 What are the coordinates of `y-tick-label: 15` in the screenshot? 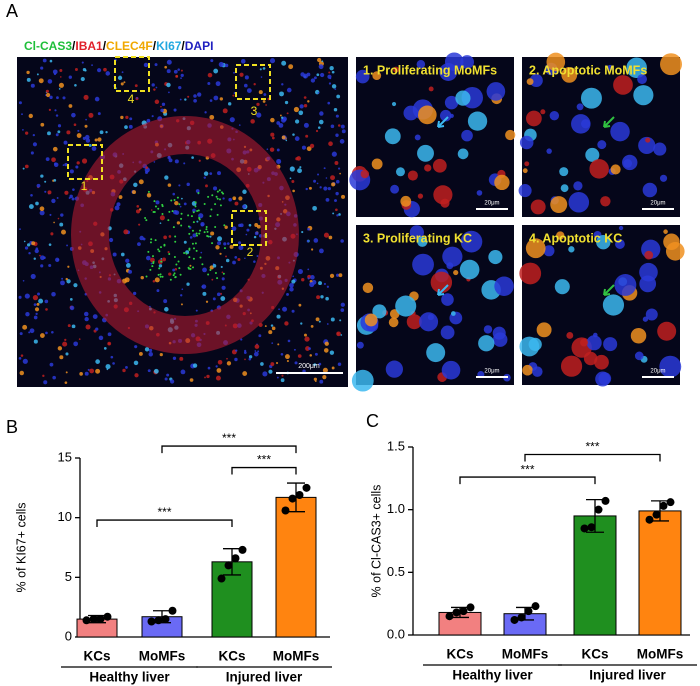 It's located at (65, 456).